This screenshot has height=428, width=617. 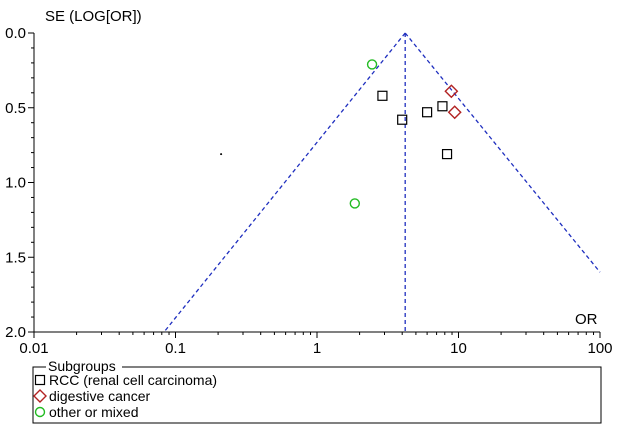 I want to click on y-tick-label: 1.5, so click(x=15, y=257).